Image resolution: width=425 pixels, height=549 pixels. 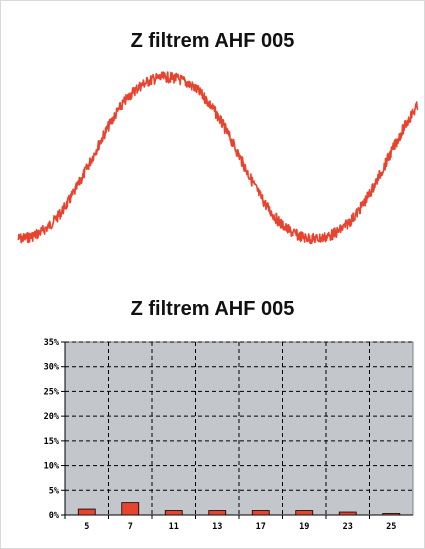 I want to click on x-tick-label: 5, so click(x=86, y=527).